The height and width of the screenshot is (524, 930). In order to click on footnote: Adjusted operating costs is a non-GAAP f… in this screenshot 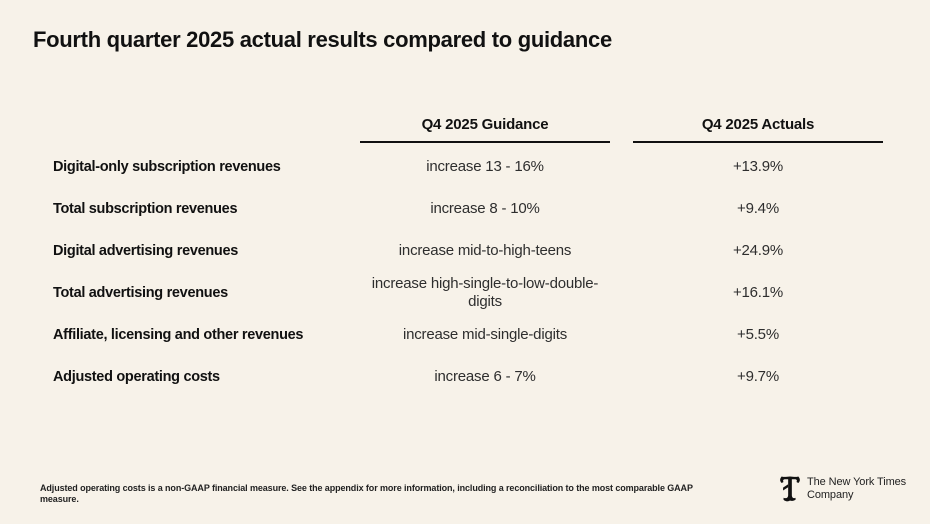, I will do `click(366, 493)`.